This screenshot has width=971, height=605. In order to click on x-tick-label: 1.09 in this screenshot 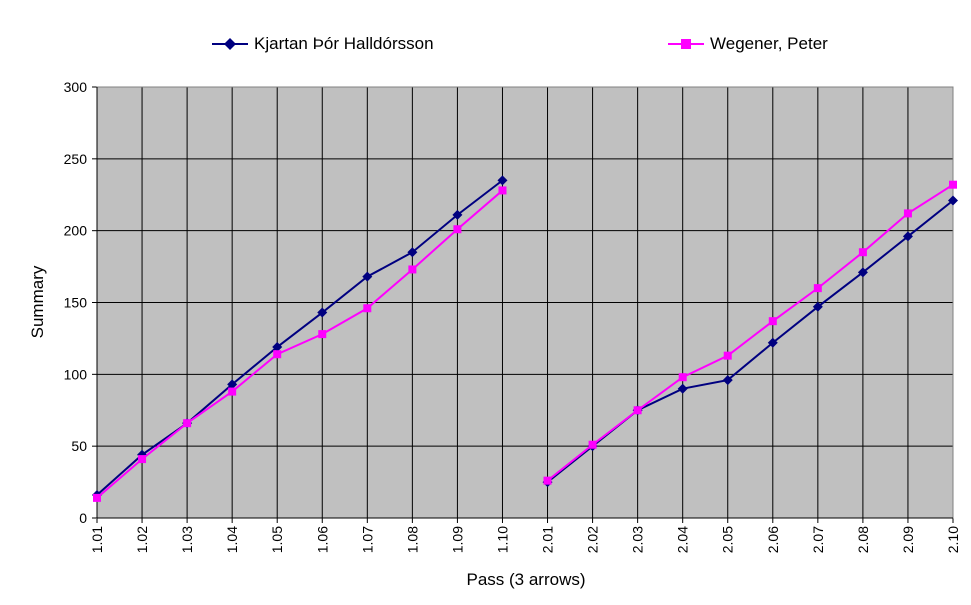, I will do `click(457, 539)`.